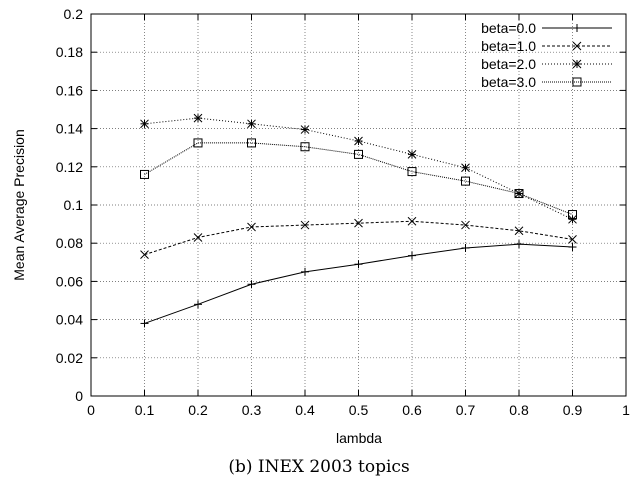 The width and height of the screenshot is (640, 481). Describe the element at coordinates (79, 396) in the screenshot. I see `y-tick-label: 0` at that location.